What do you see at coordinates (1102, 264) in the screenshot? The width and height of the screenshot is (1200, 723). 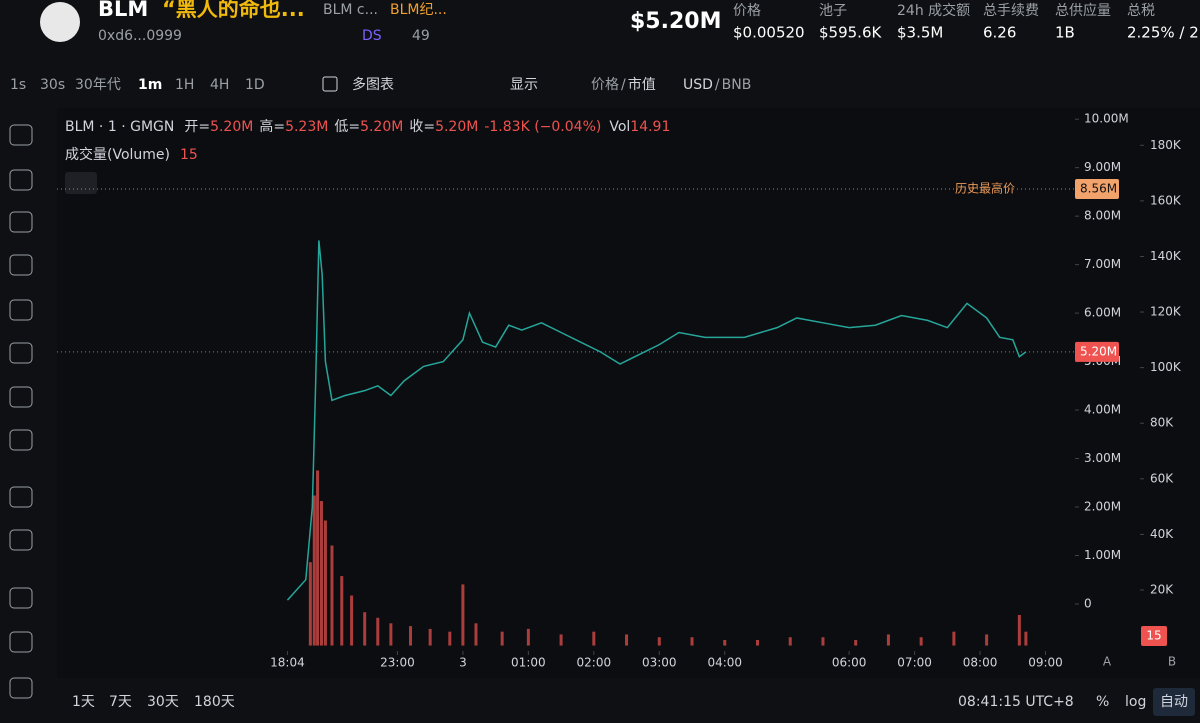 I see `y-tick-label: 7.00M` at bounding box center [1102, 264].